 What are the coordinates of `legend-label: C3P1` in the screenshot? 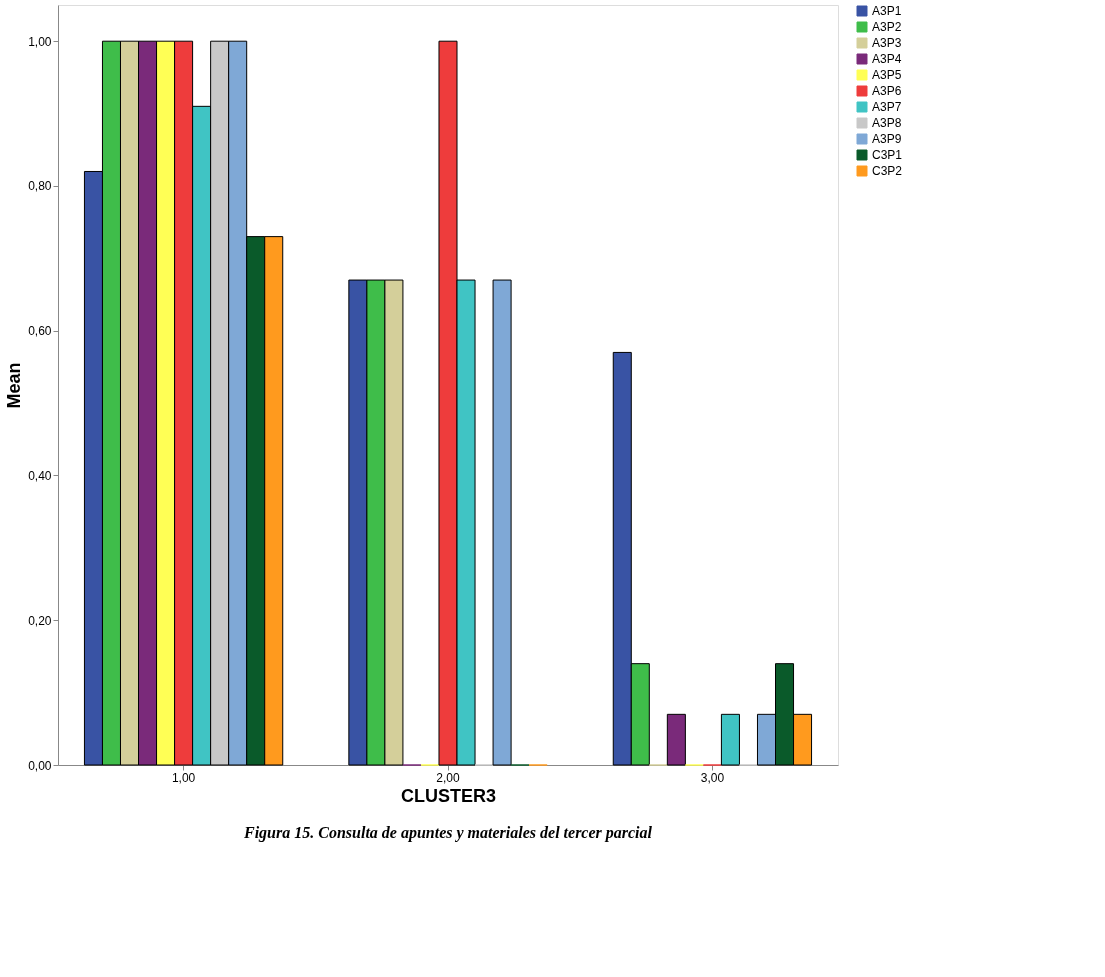 It's located at (887, 155).